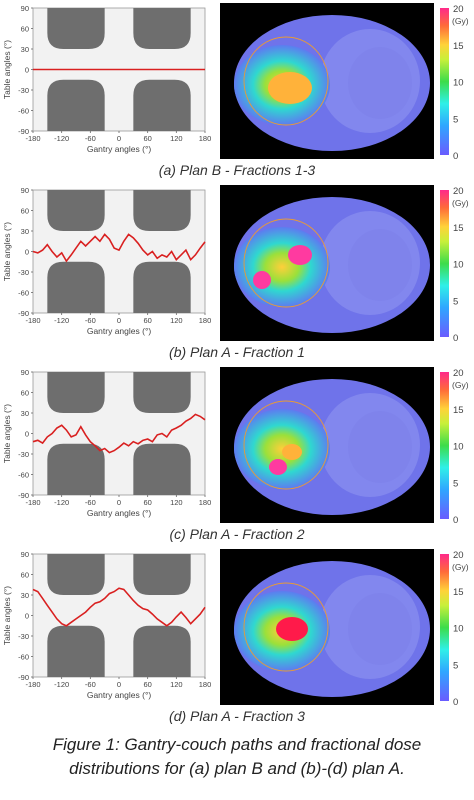  I want to click on panel-caption: (a) Plan B - Fractions 1-3, so click(237, 170).